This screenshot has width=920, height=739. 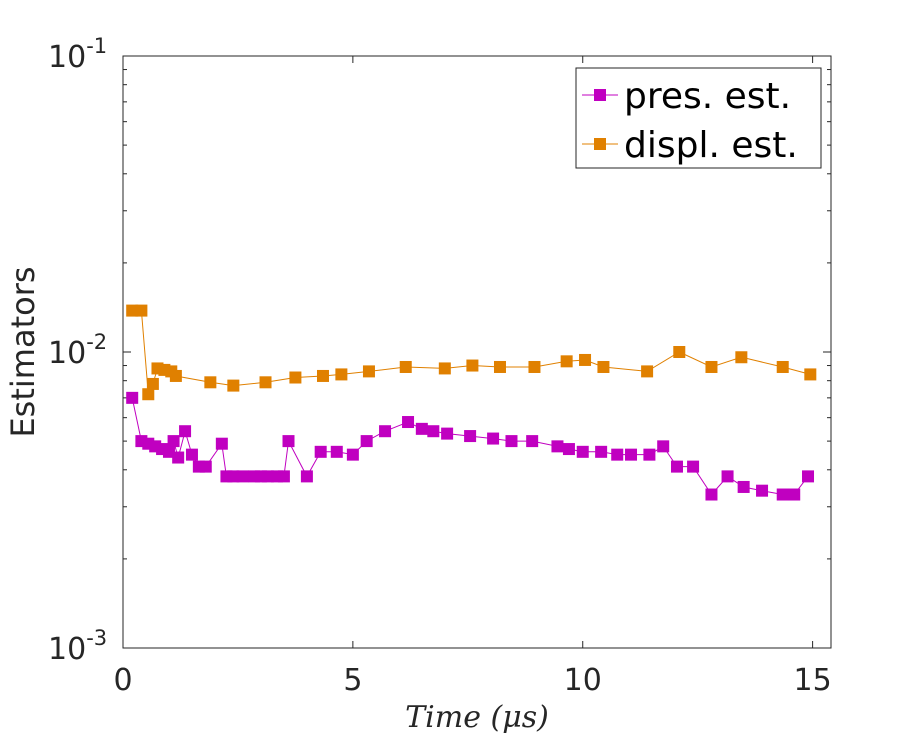 I want to click on x-axis-label: Time (μs), so click(x=477, y=717).